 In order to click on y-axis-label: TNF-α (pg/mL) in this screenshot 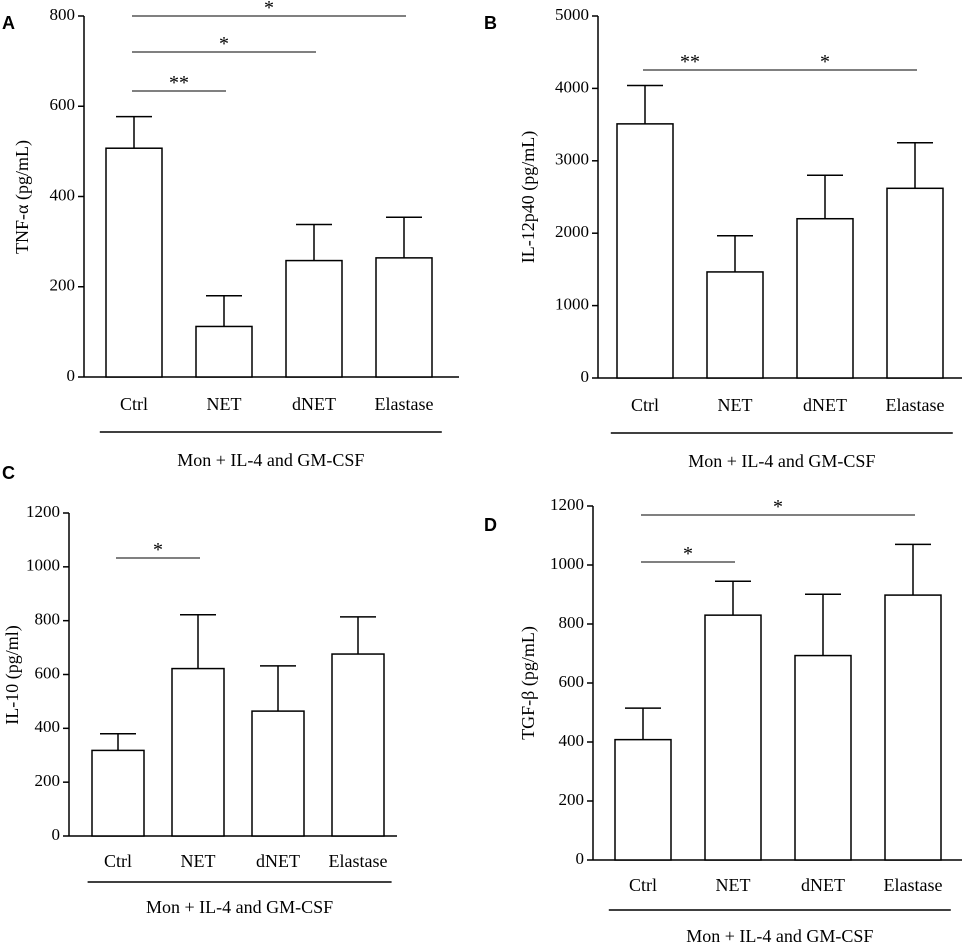, I will do `click(22, 197)`.